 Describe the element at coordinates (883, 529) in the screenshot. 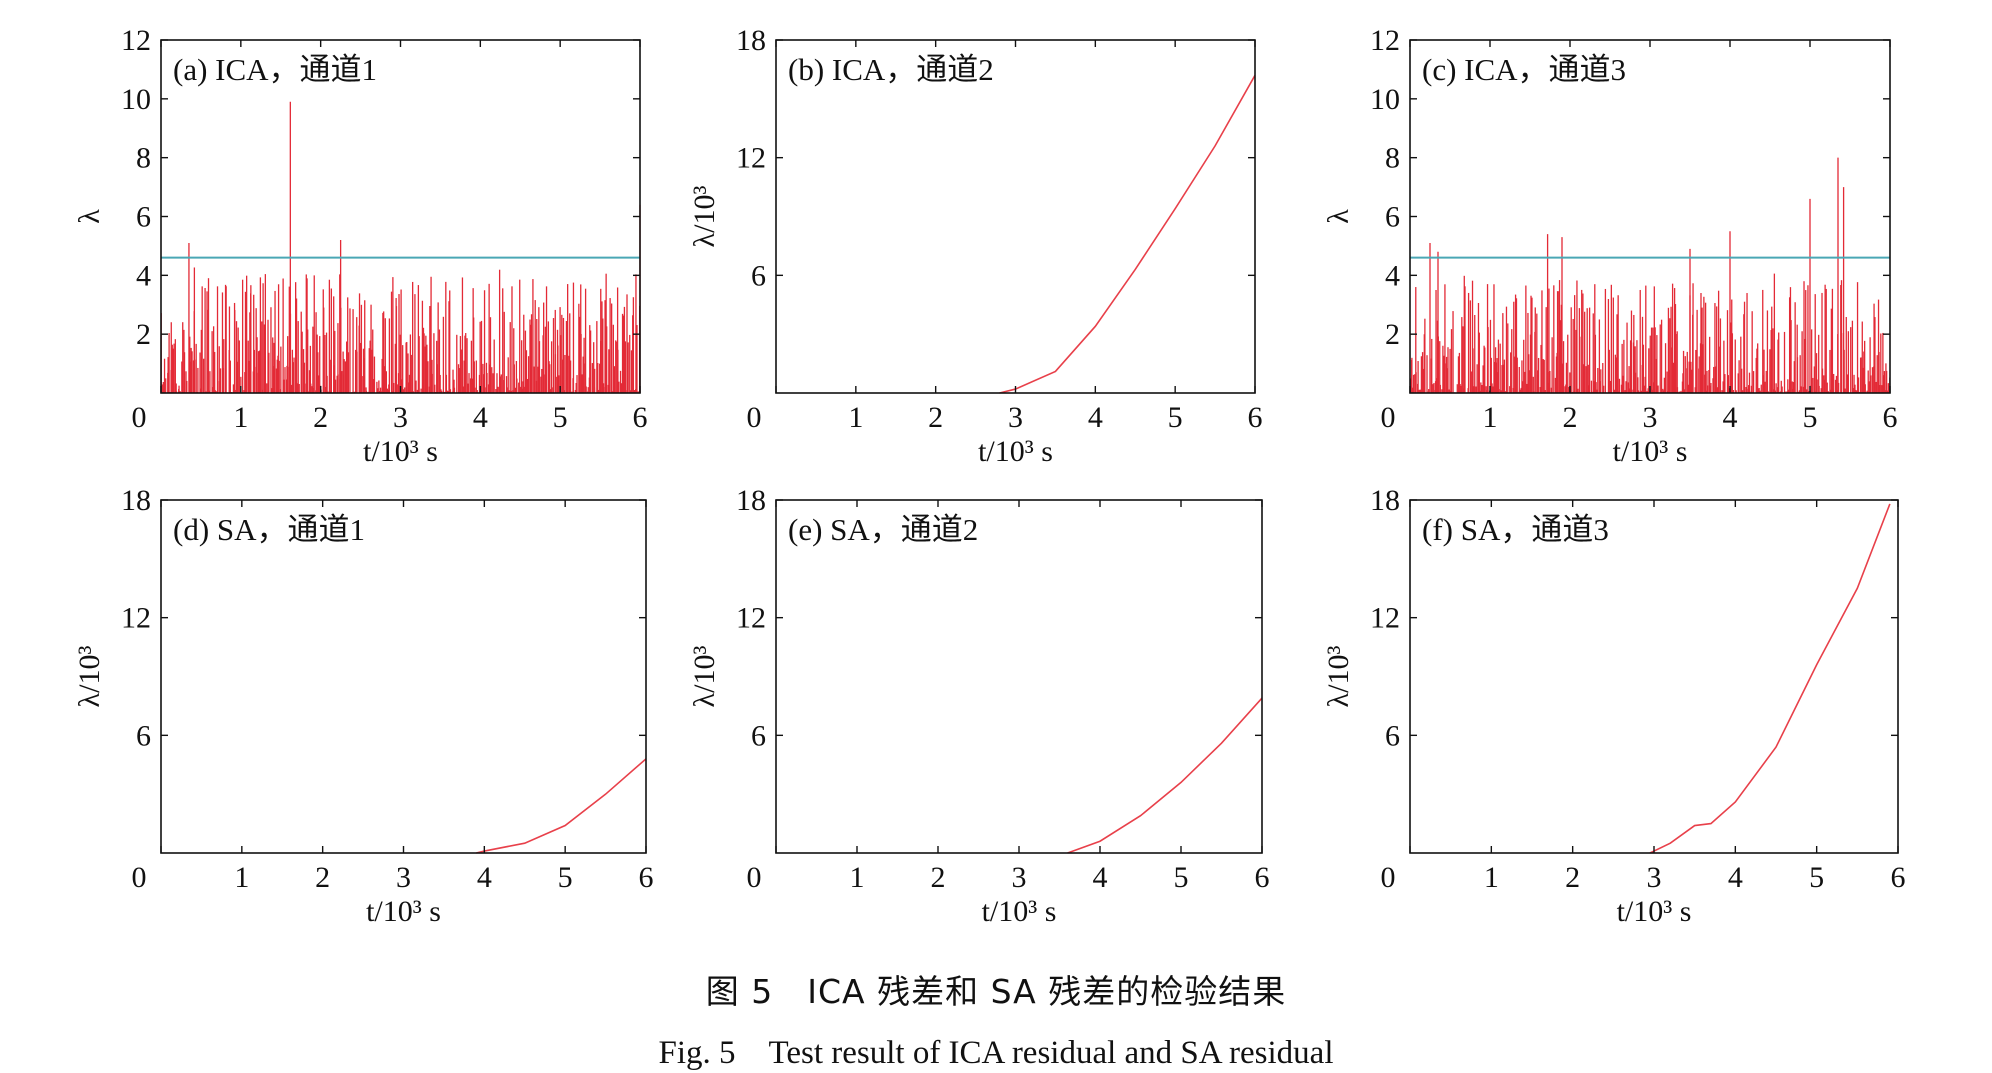

I see `panel-label: (e) SA，通道2` at that location.